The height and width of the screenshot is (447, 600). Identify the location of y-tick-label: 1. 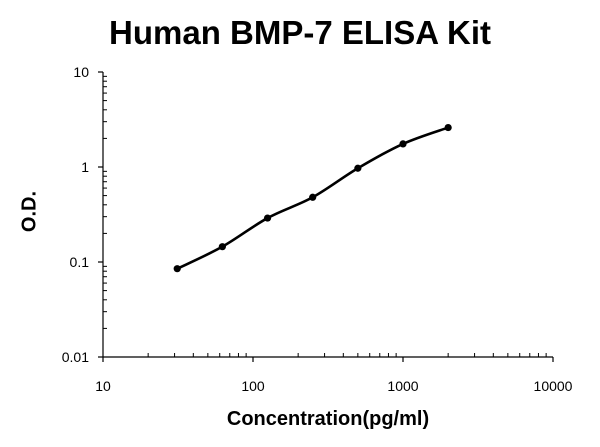
(85, 167).